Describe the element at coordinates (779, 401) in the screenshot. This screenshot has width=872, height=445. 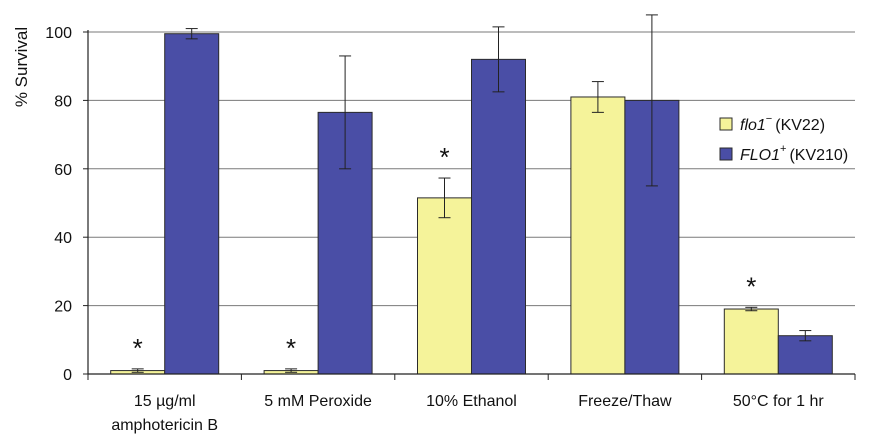
I see `category-label: 50°C for 1 hr` at that location.